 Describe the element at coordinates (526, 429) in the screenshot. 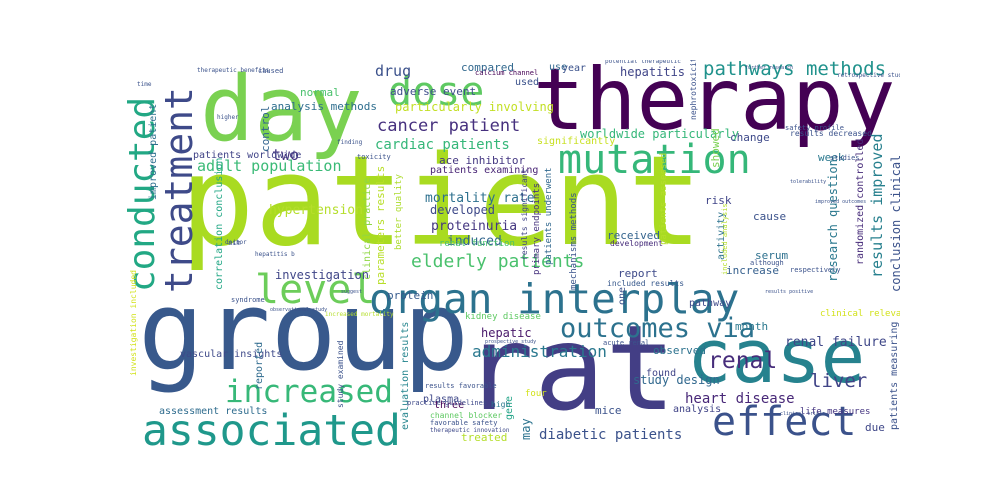

I see `word-may: may` at that location.